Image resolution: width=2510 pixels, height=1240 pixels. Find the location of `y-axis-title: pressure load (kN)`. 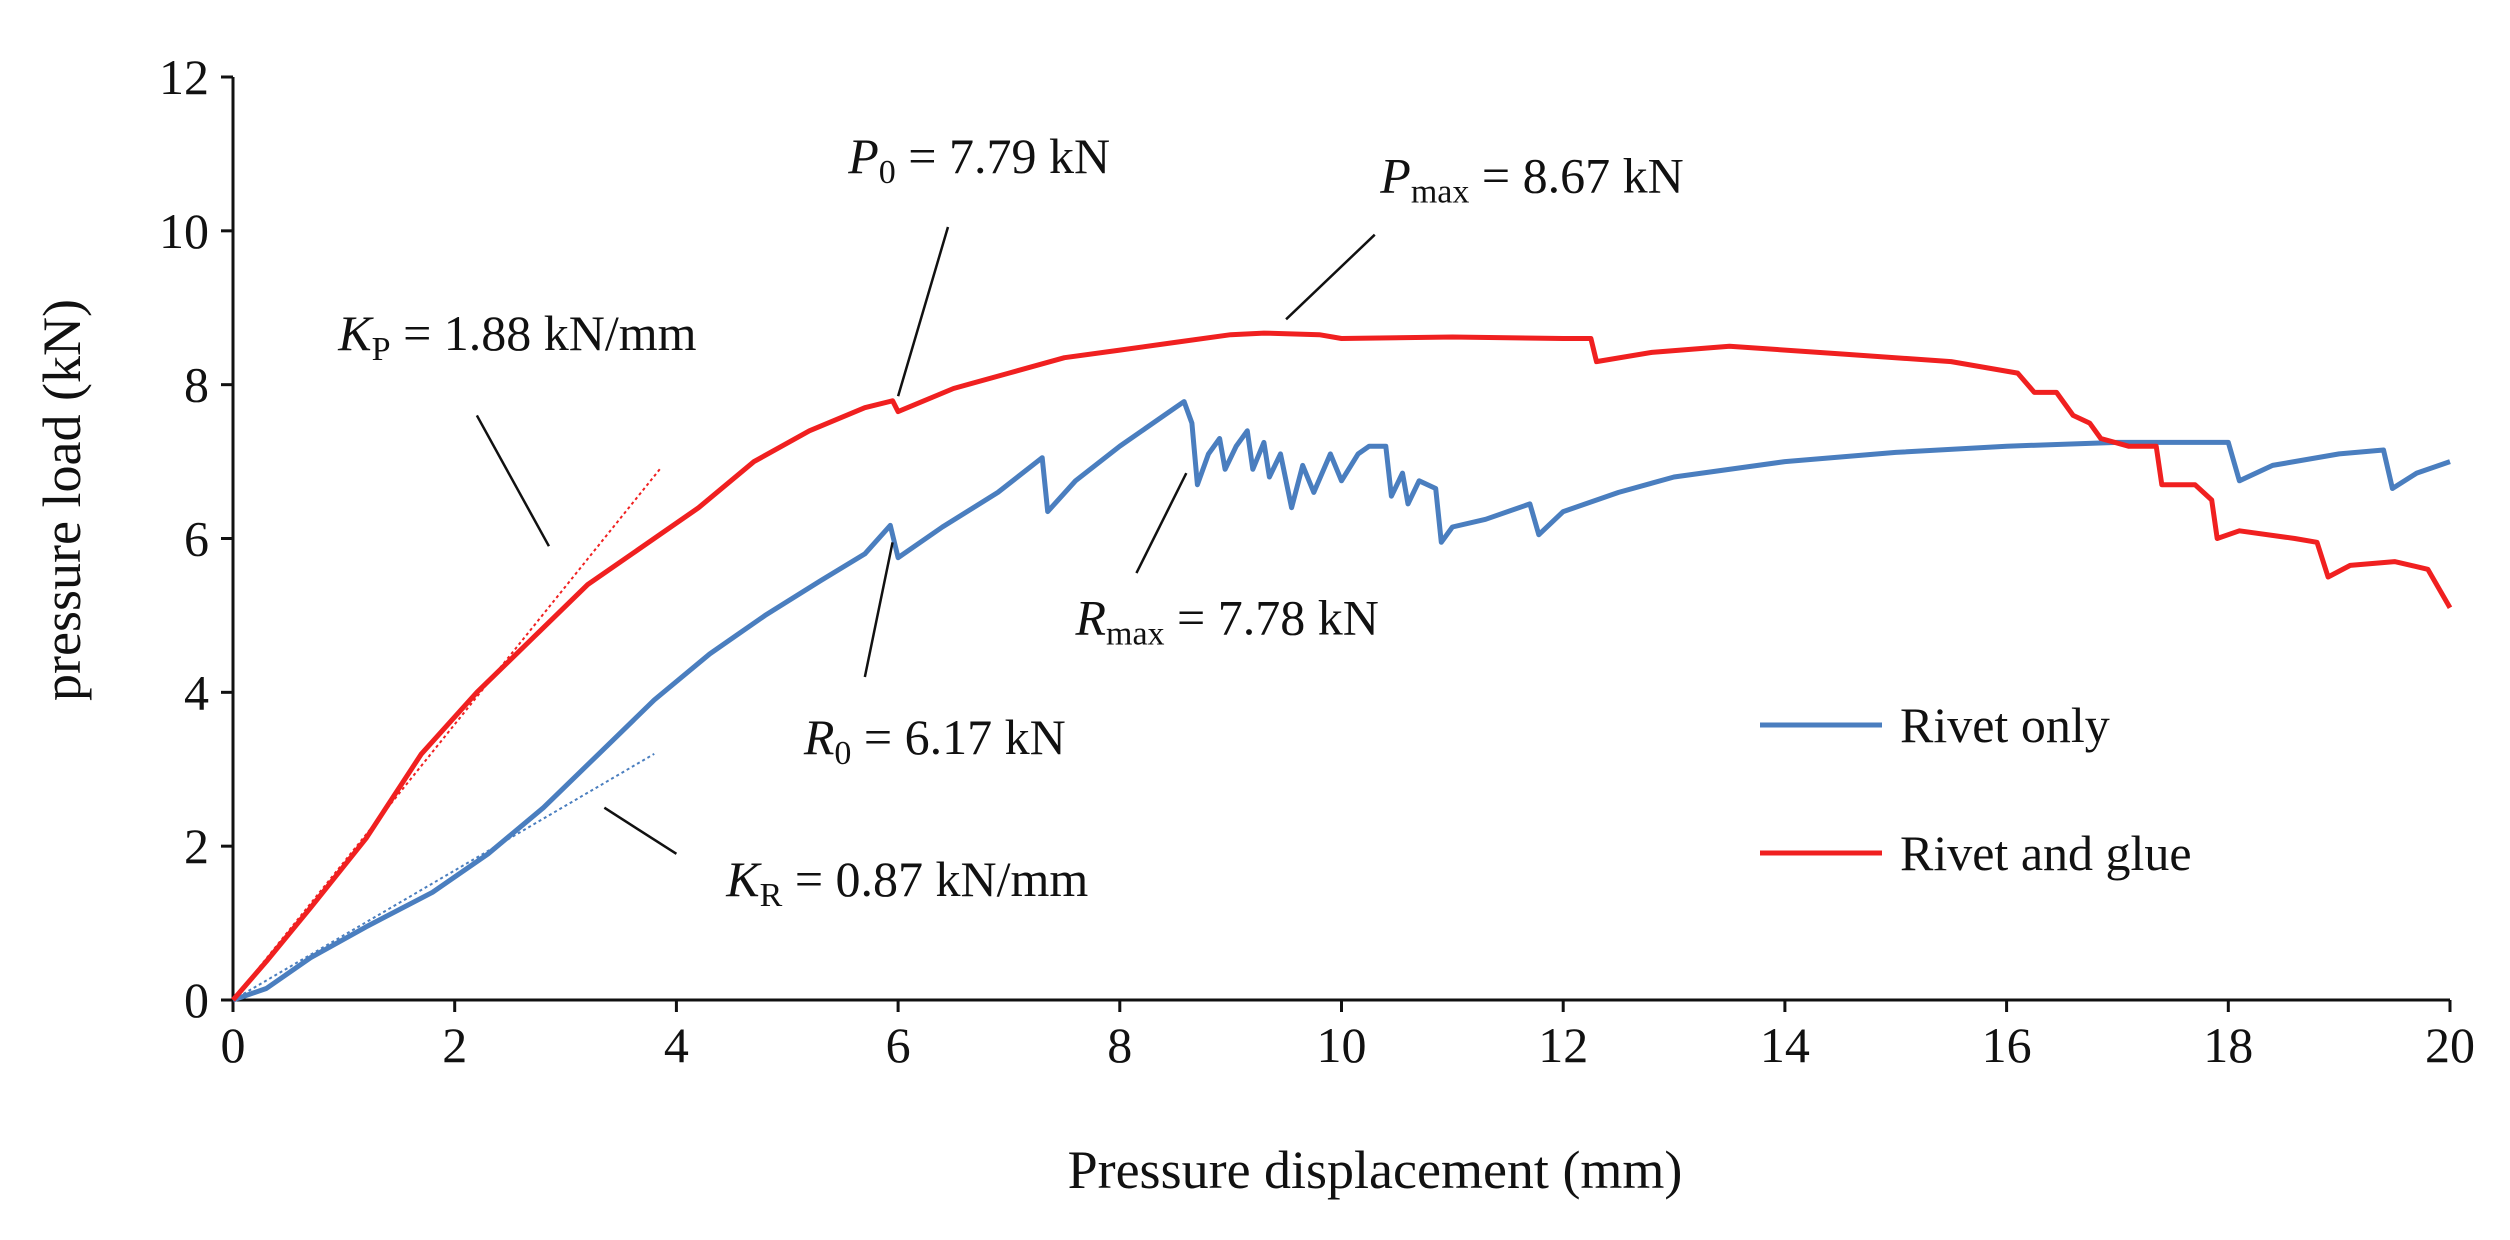

y-axis-title: pressure load (kN) is located at coordinates (62, 500).